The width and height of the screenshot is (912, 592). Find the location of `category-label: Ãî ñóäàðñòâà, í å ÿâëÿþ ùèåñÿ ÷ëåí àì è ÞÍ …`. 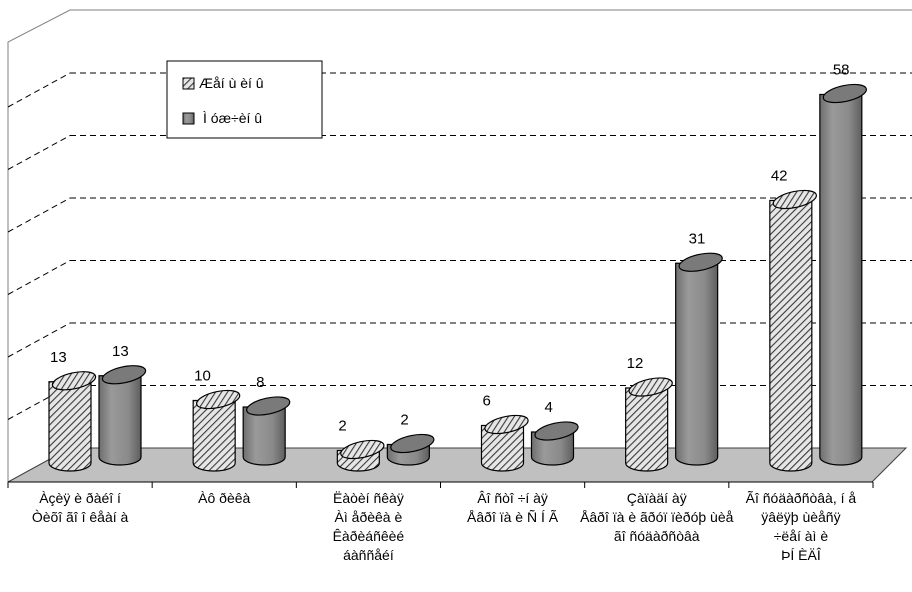

category-label: Ãî ñóäàðñòâà, í å ÿâëÿþ ùèåñÿ ÷ëåí àì è ÞÍ … is located at coordinates (801, 526).